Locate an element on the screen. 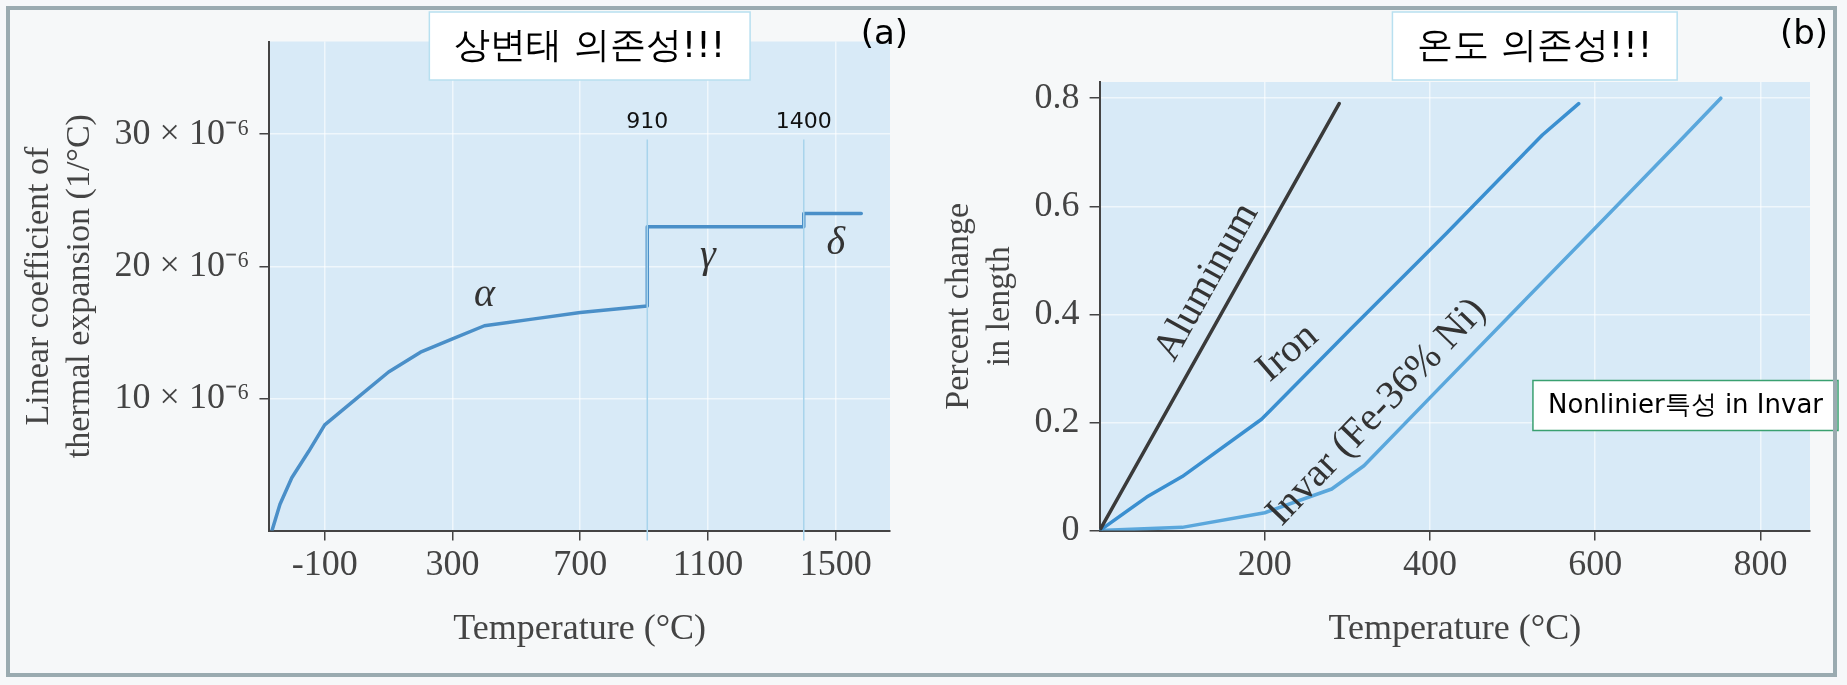  x-tick-label: 300 is located at coordinates (452, 562).